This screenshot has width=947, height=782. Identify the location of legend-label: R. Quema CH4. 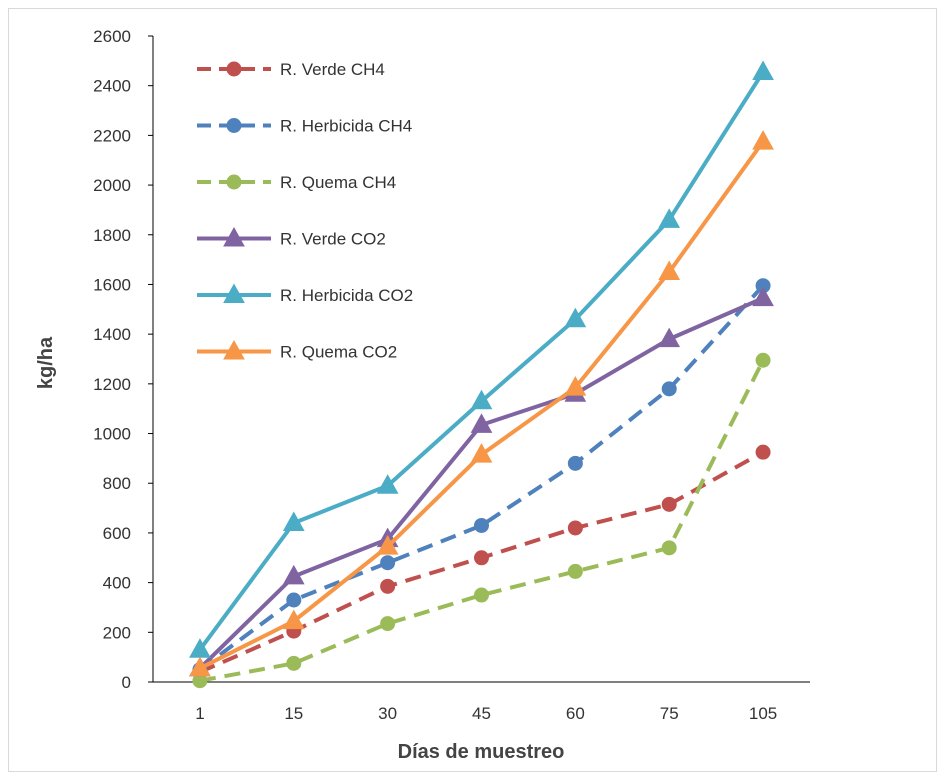
(338, 182).